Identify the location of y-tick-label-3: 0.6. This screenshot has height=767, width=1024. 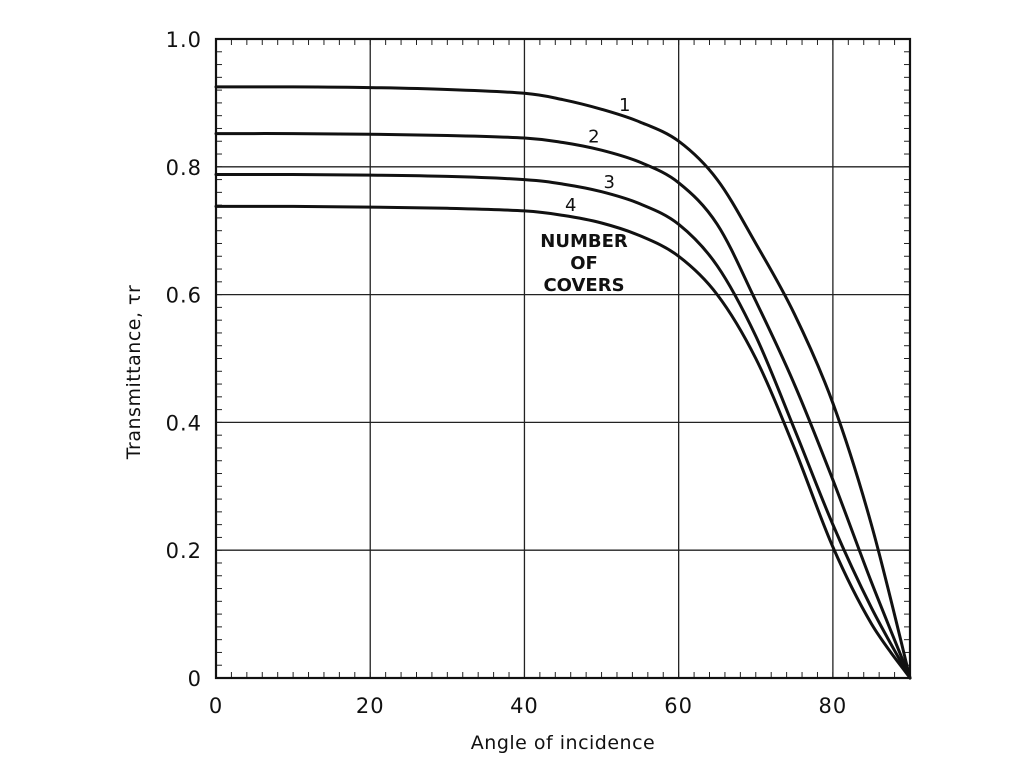
(184, 296).